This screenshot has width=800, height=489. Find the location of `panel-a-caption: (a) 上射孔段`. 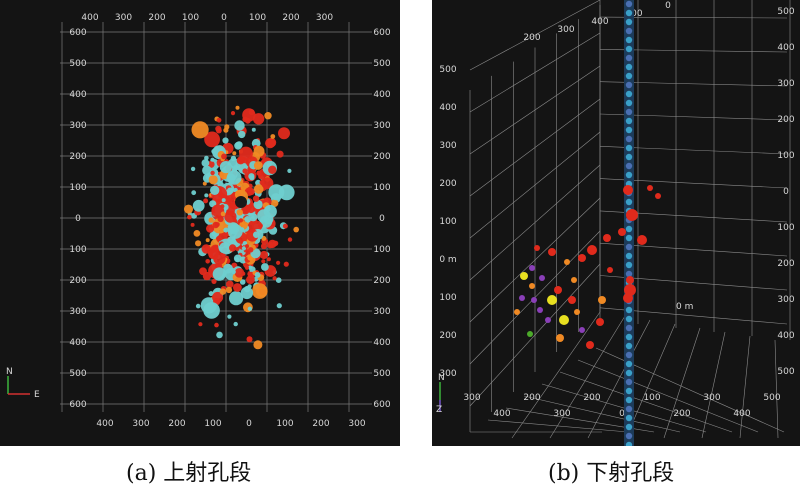

panel-a-caption: (a) 上射孔段 is located at coordinates (189, 473).